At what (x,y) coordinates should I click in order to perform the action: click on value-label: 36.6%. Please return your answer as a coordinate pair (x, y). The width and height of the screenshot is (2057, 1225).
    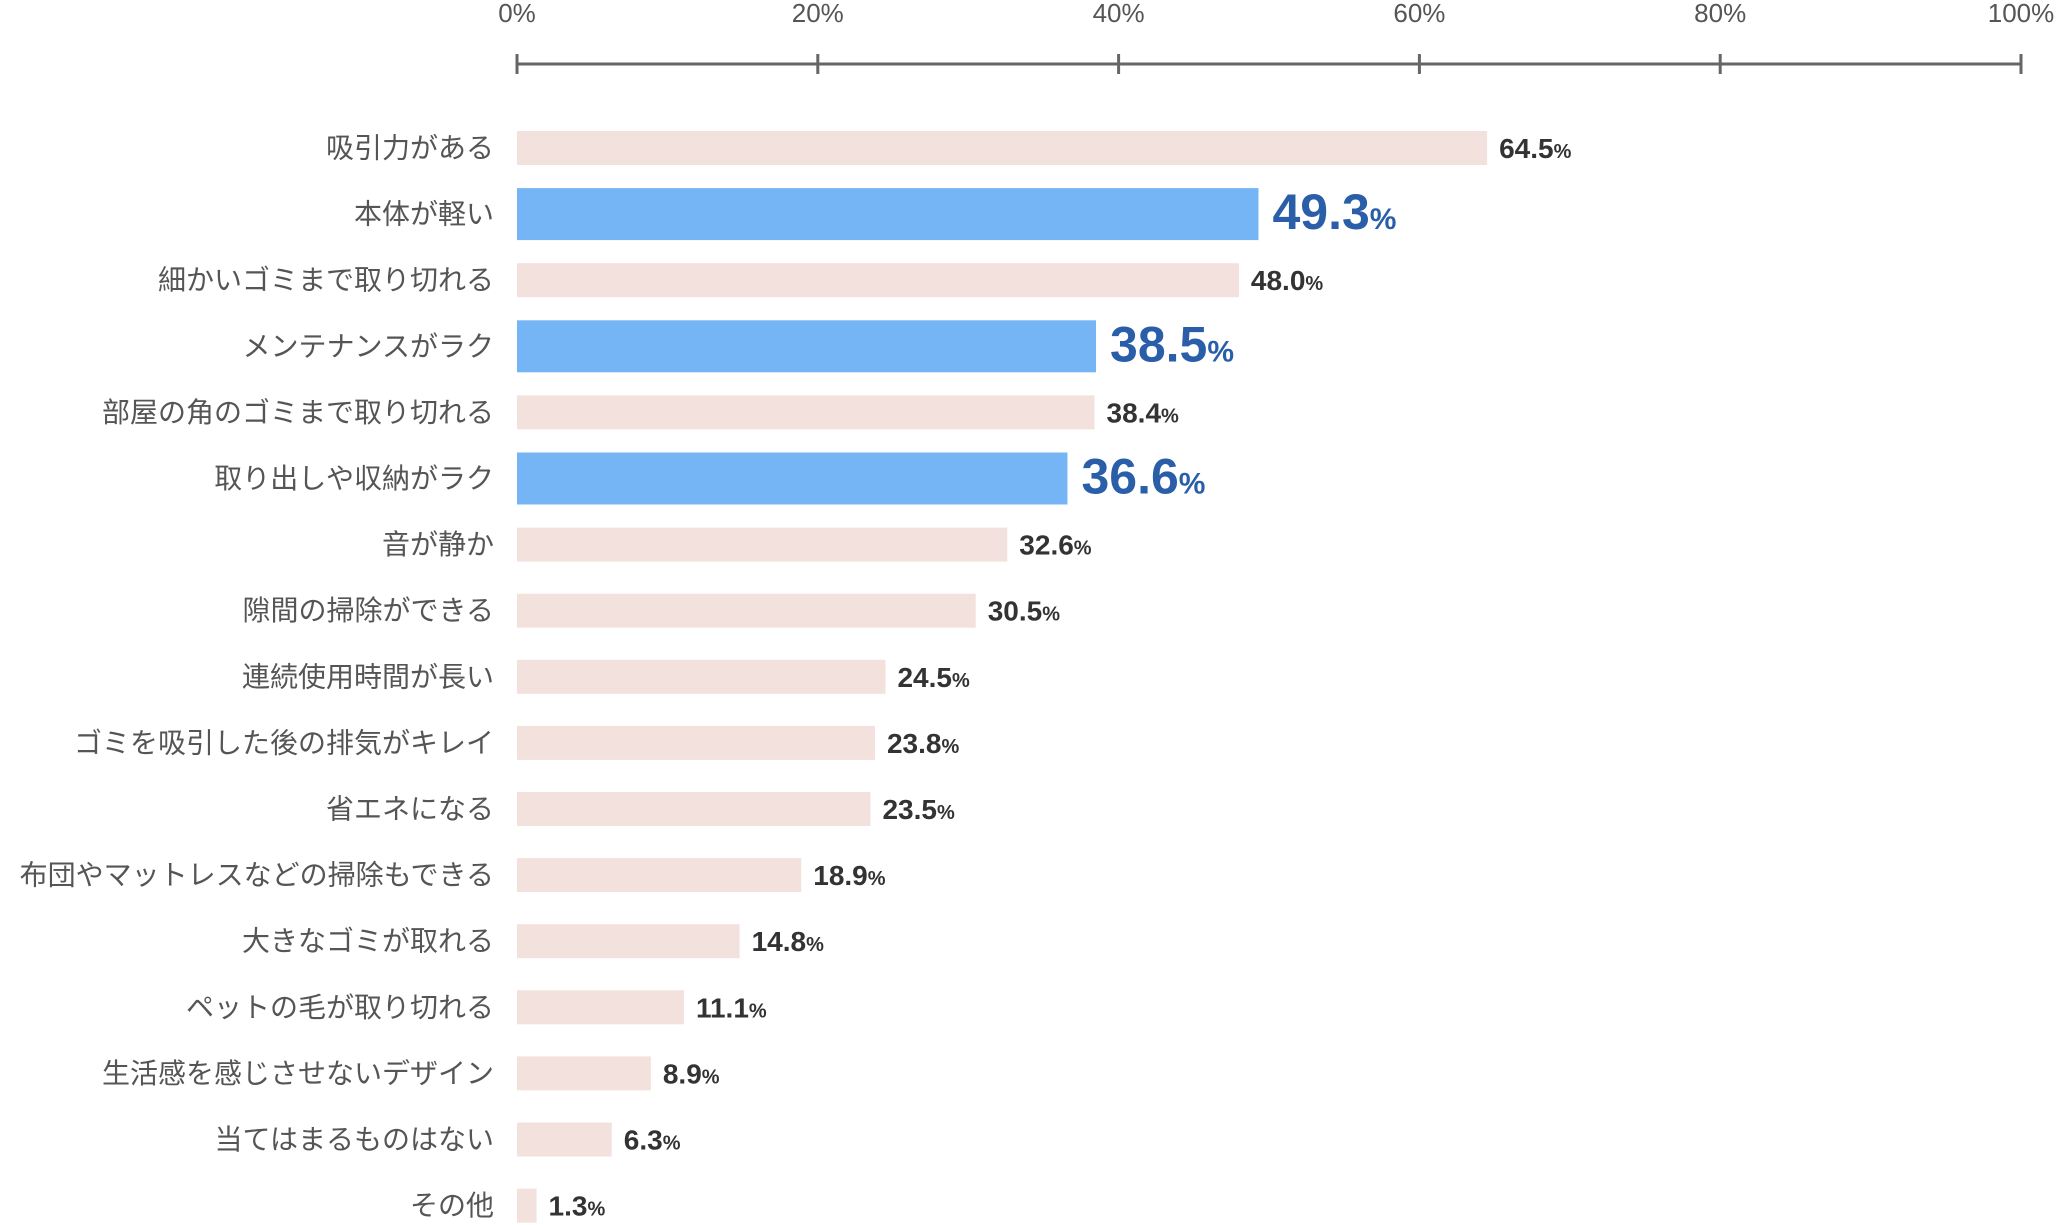
    Looking at the image, I should click on (1143, 477).